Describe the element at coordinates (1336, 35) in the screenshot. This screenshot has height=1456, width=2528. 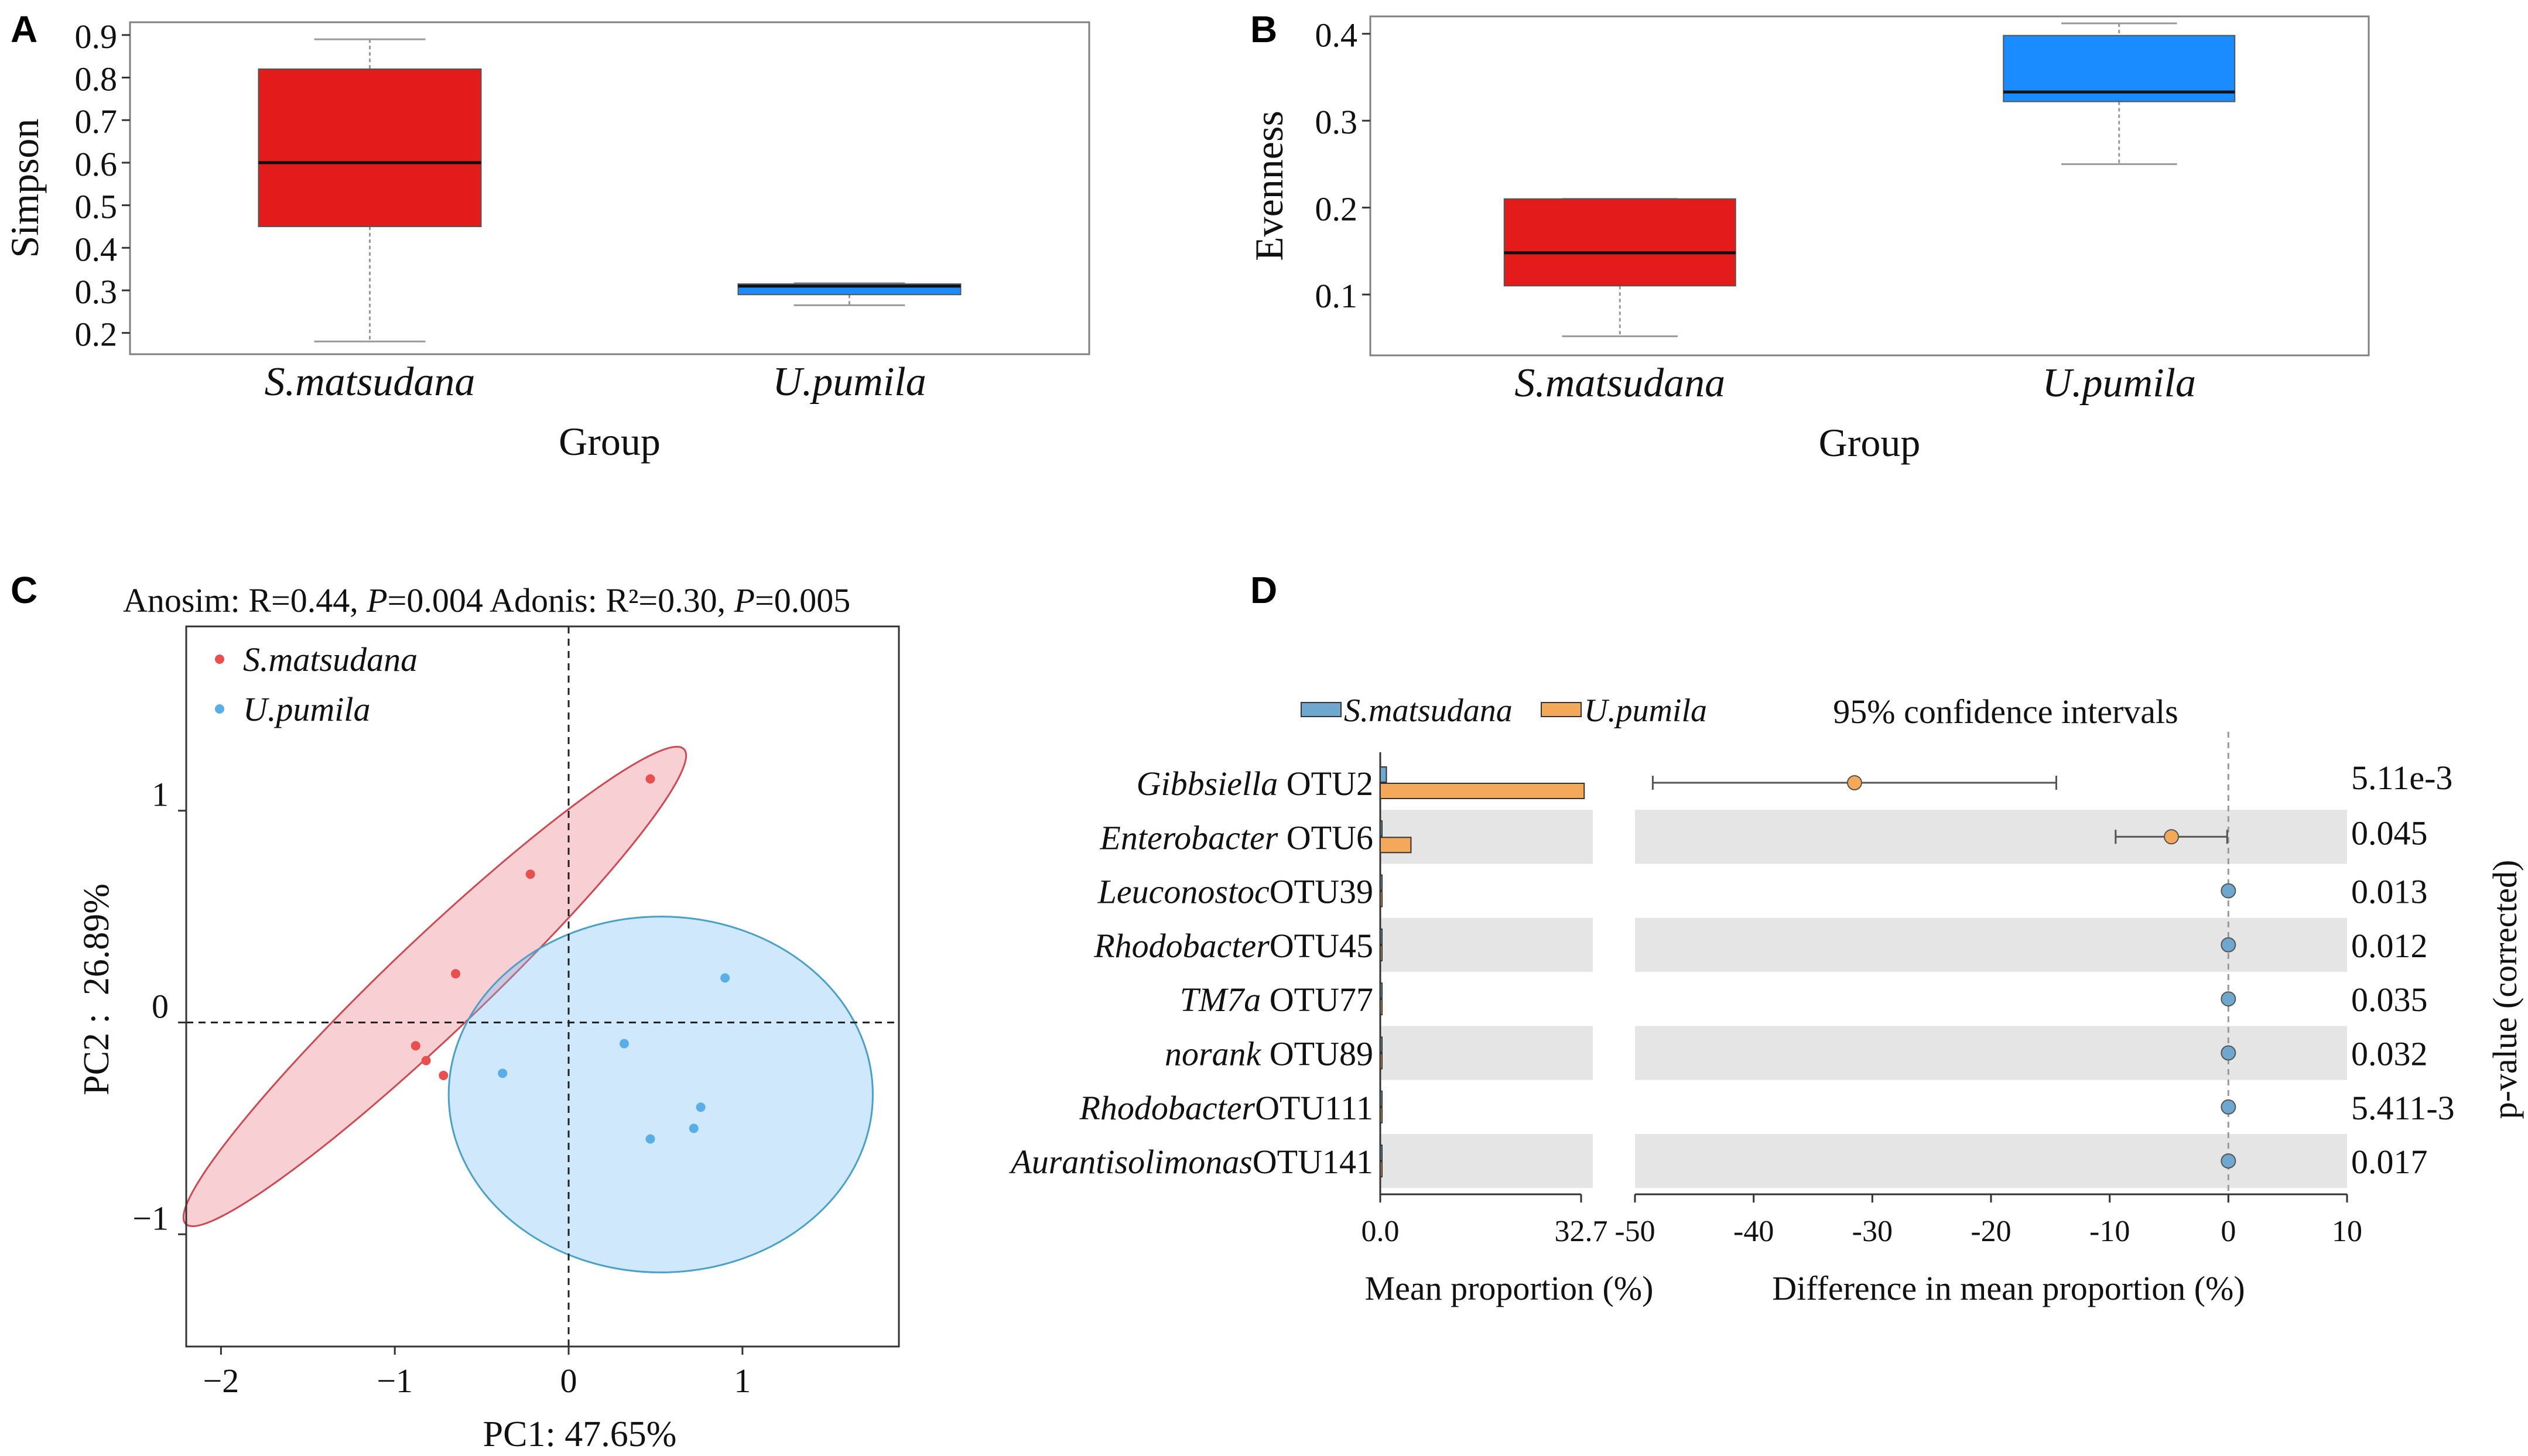
I see `y-tick-label: 0.4` at that location.